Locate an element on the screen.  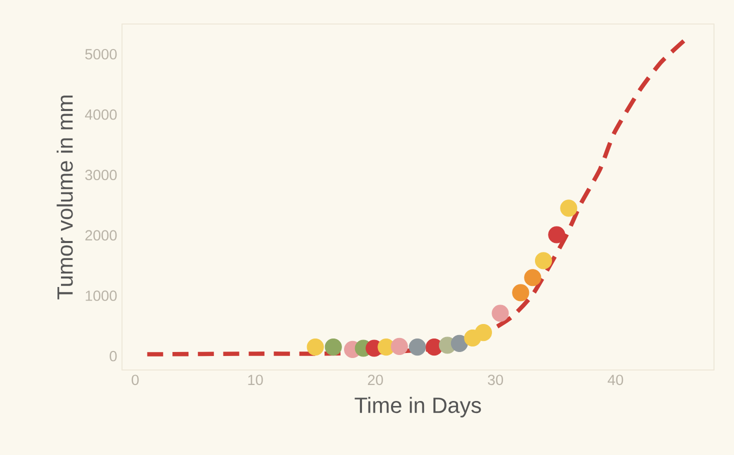
x-tick-label: 10 is located at coordinates (255, 380).